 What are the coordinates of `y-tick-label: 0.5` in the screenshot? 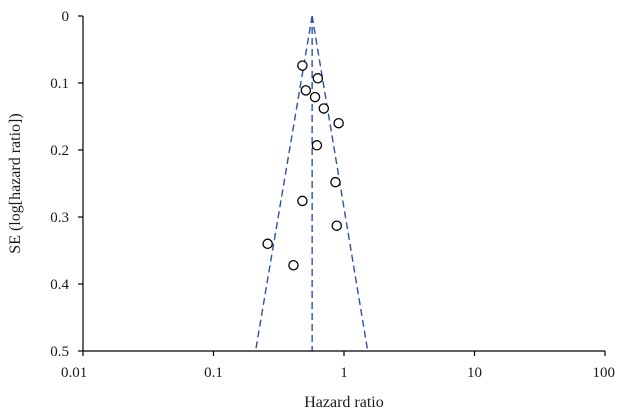 It's located at (59, 352).